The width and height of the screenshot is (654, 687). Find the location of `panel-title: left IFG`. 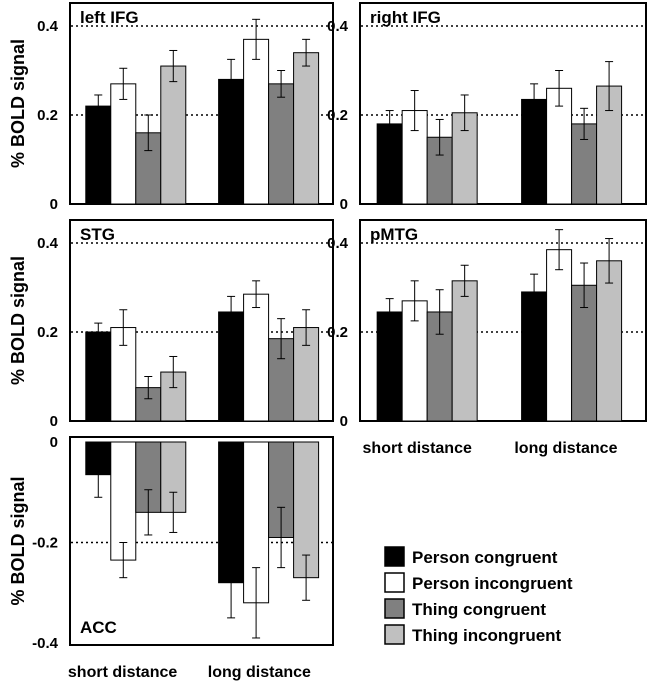

panel-title: left IFG is located at coordinates (109, 17).